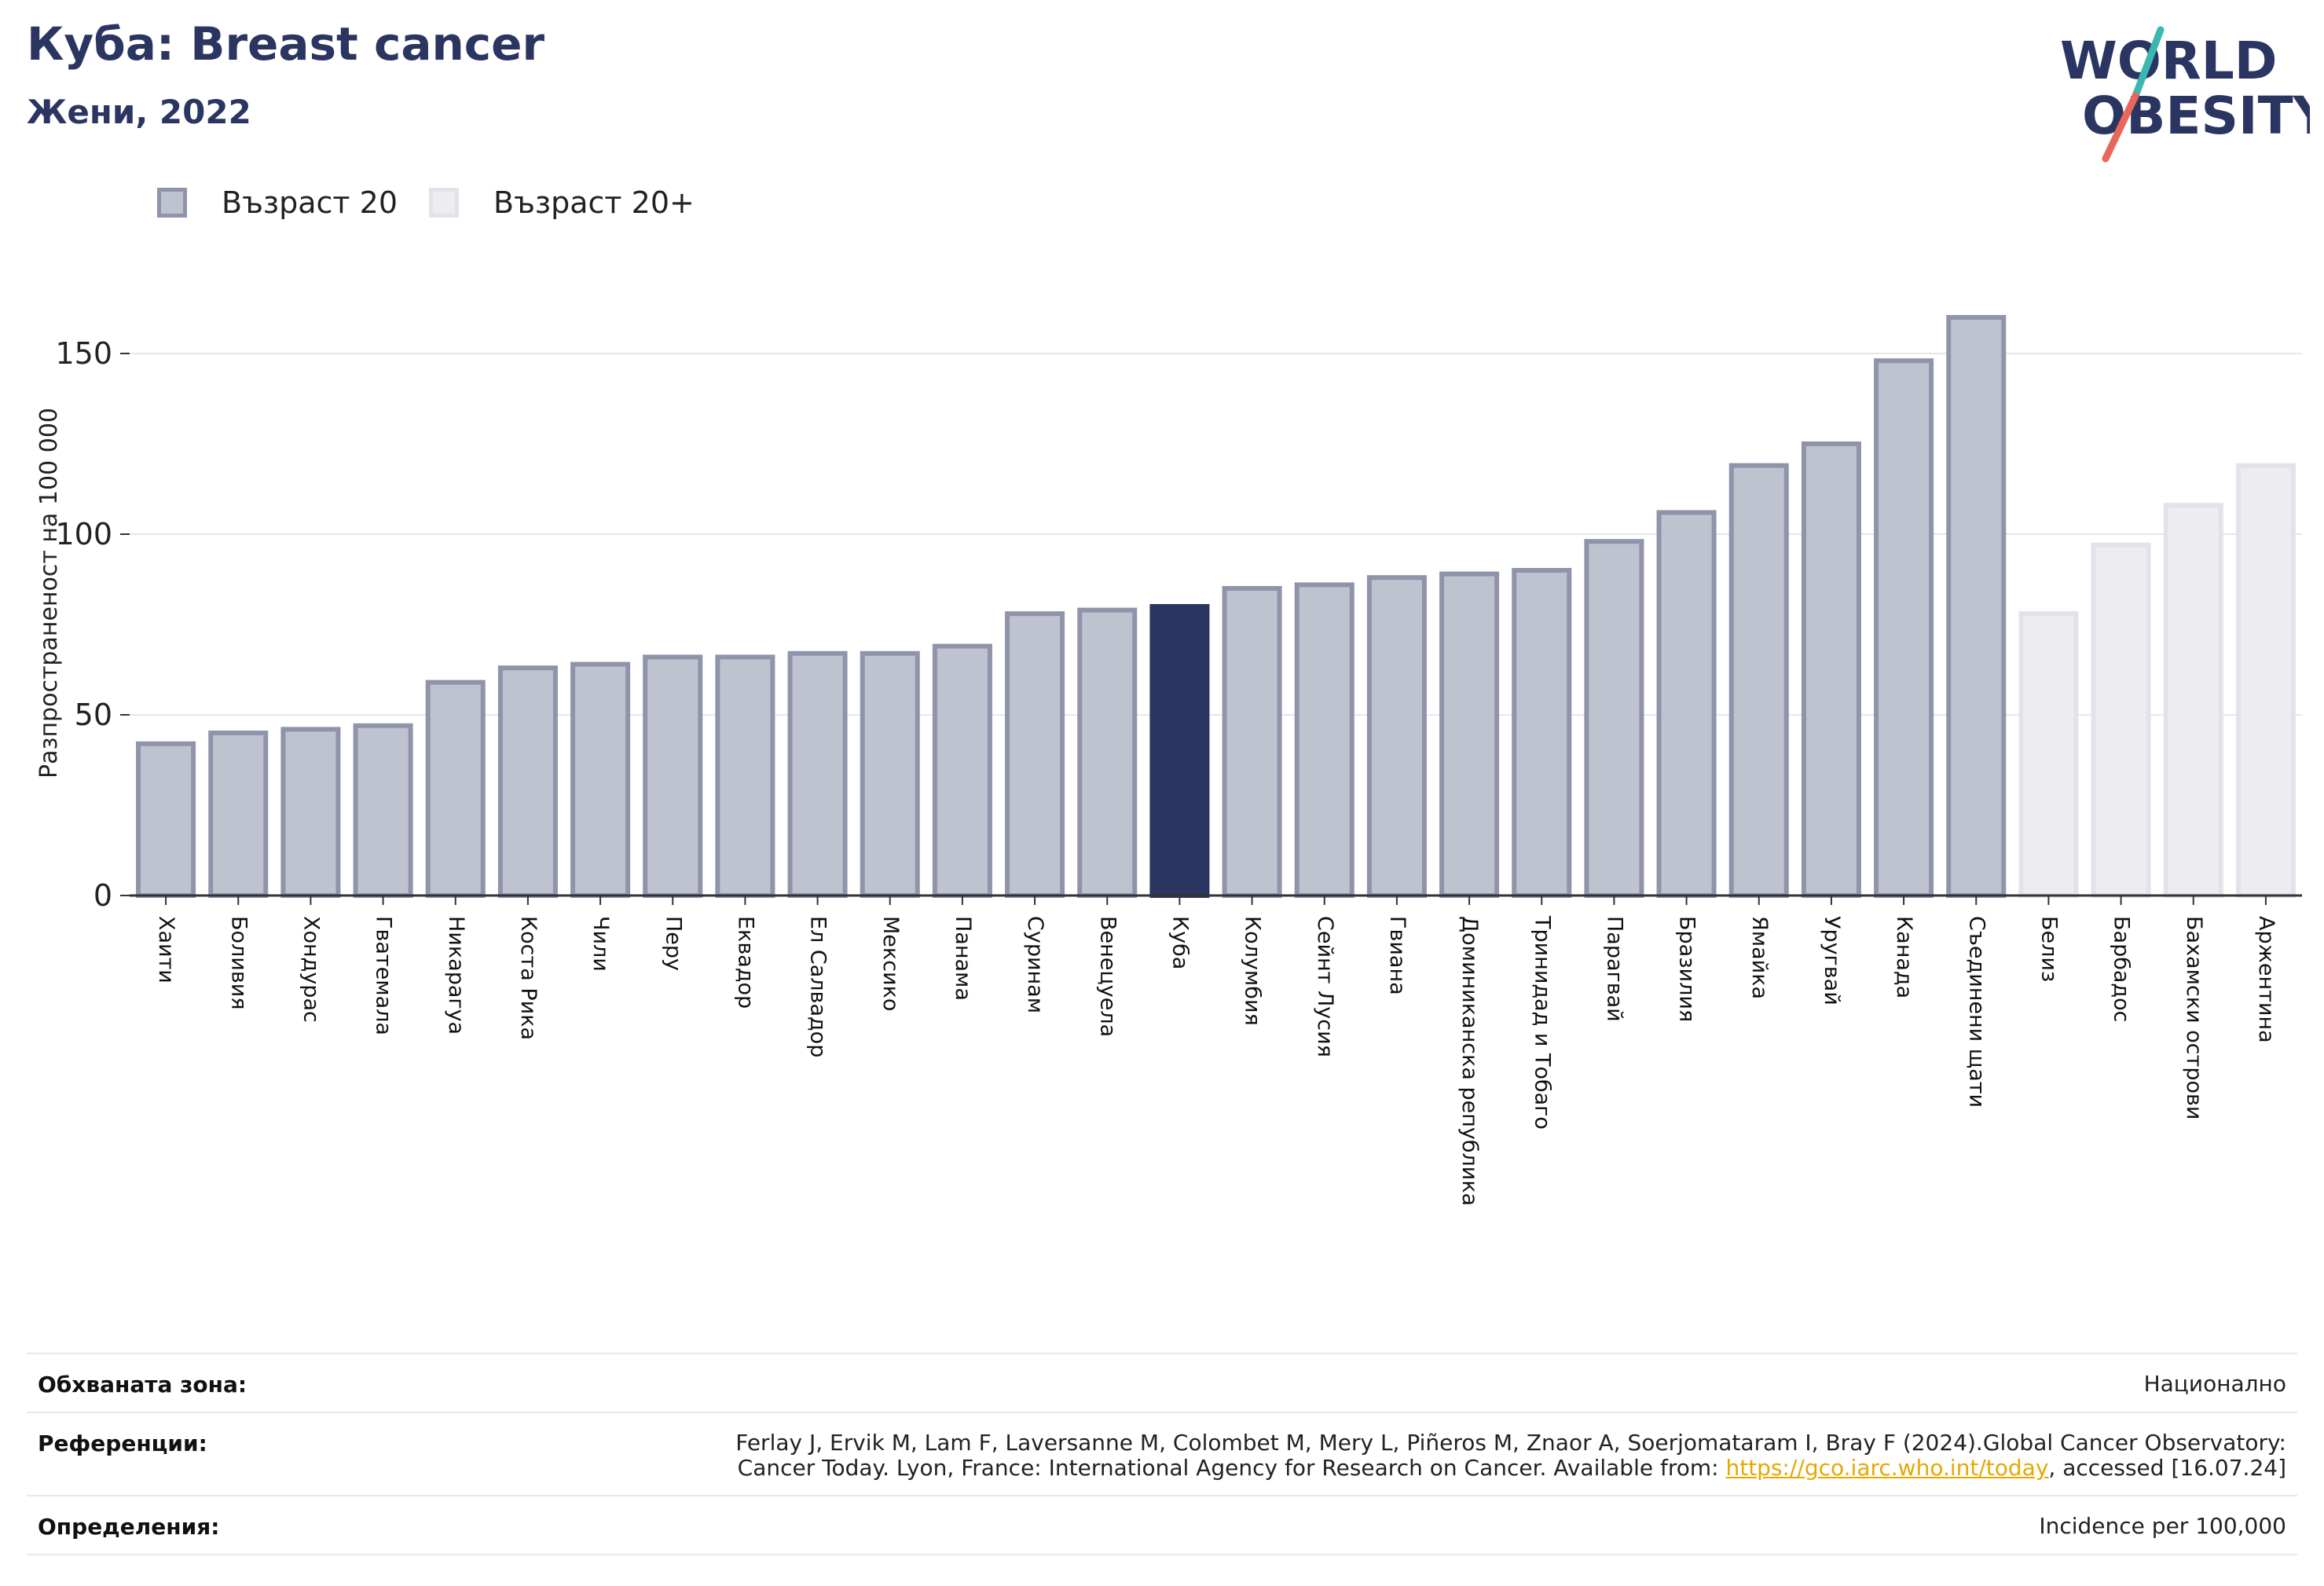 This screenshot has height=1586, width=2324. What do you see at coordinates (818, 986) in the screenshot?
I see `x-tick-label: Ел Салвадор` at bounding box center [818, 986].